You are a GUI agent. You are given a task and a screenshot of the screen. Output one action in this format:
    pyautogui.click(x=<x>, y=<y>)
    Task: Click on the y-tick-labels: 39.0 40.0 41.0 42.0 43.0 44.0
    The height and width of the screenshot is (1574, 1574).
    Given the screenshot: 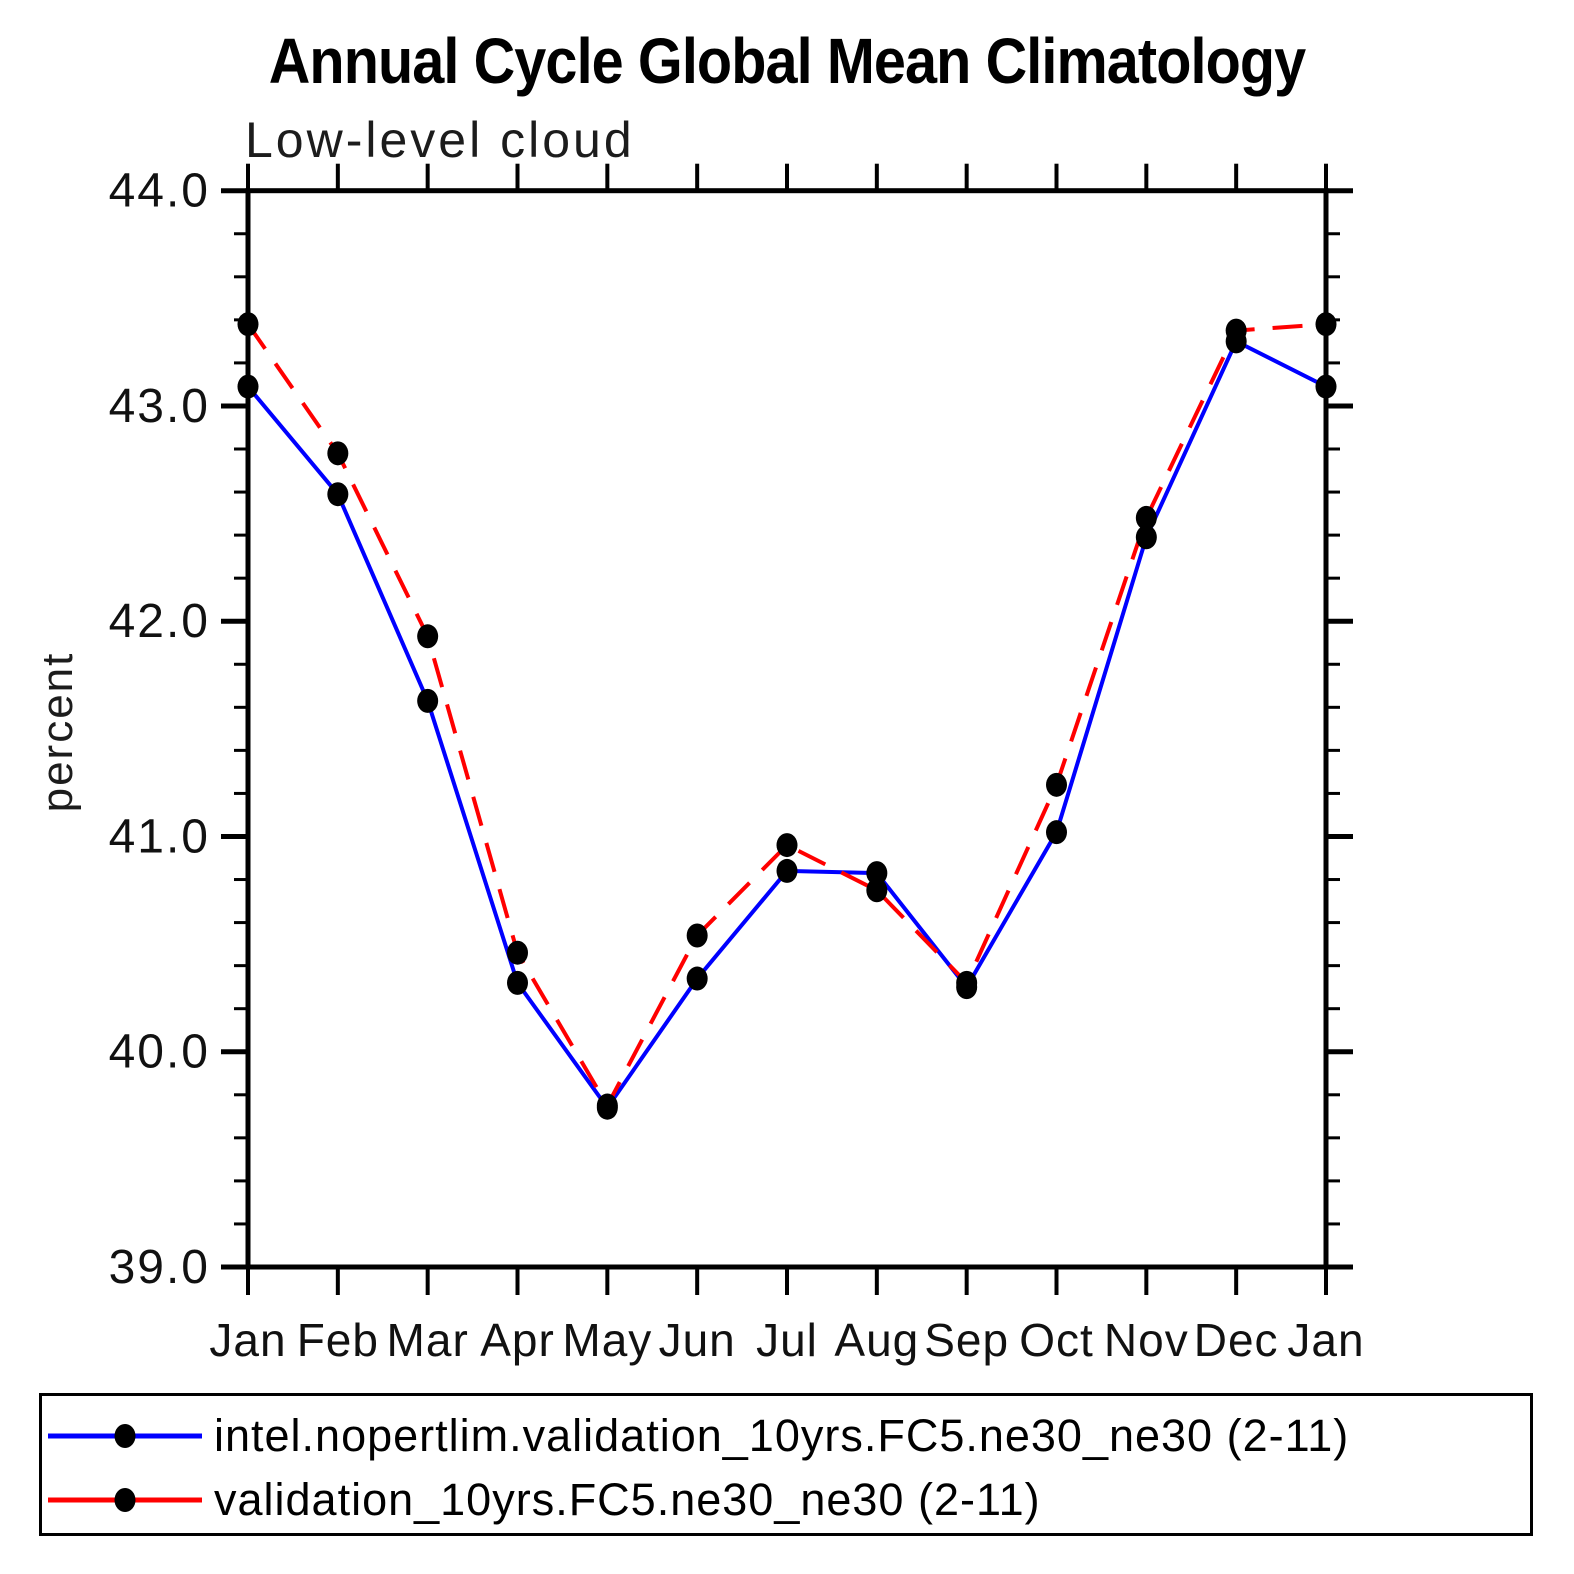 What is the action you would take?
    pyautogui.click(x=159, y=729)
    